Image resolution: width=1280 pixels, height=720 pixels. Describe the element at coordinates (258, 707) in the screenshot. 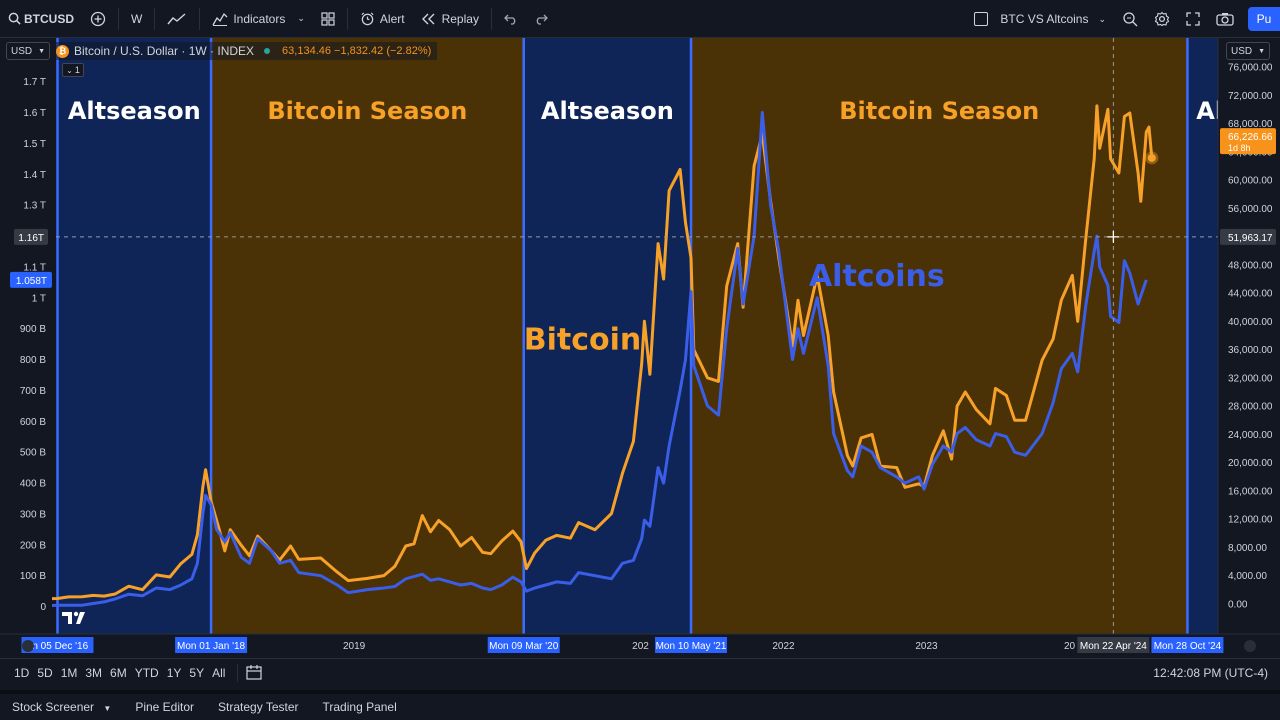

I see `tab-strategy-tester: Strategy Tester` at that location.